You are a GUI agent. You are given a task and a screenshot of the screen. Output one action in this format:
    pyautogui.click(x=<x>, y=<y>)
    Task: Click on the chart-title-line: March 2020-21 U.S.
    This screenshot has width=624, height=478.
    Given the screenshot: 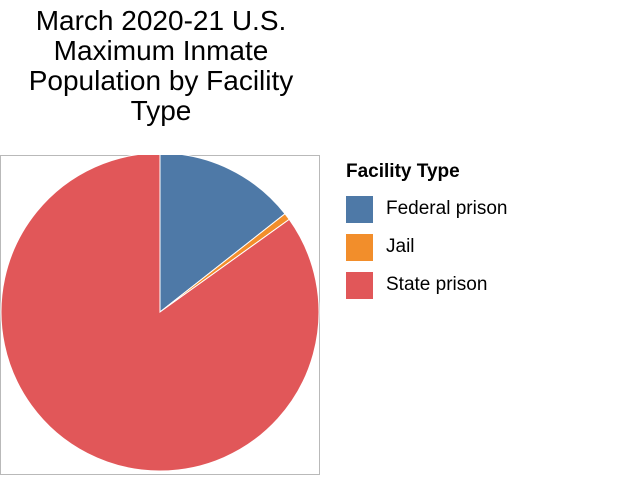 What is the action you would take?
    pyautogui.click(x=161, y=20)
    